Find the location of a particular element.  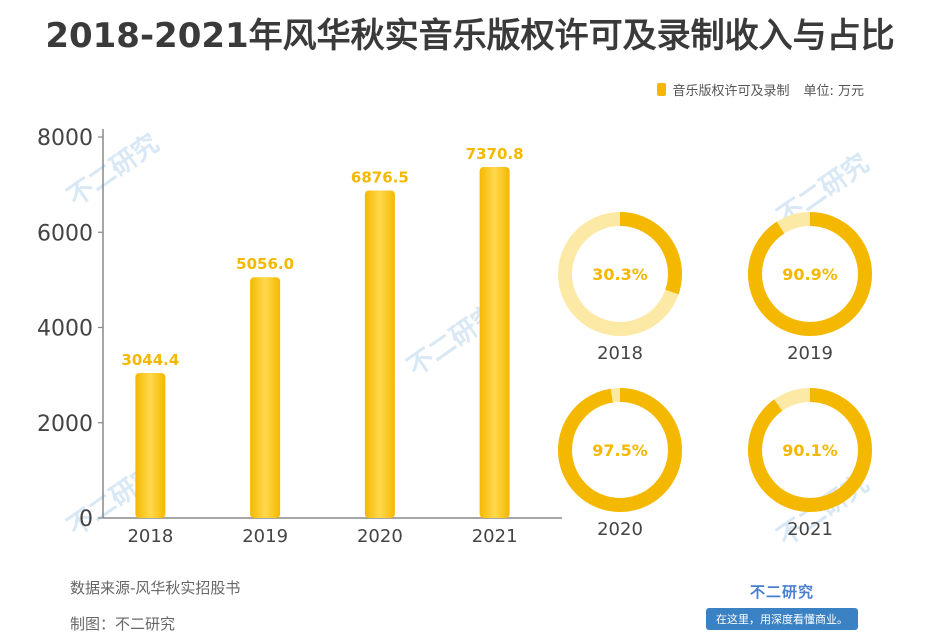

donut-percent-label: 30.3% is located at coordinates (620, 274).